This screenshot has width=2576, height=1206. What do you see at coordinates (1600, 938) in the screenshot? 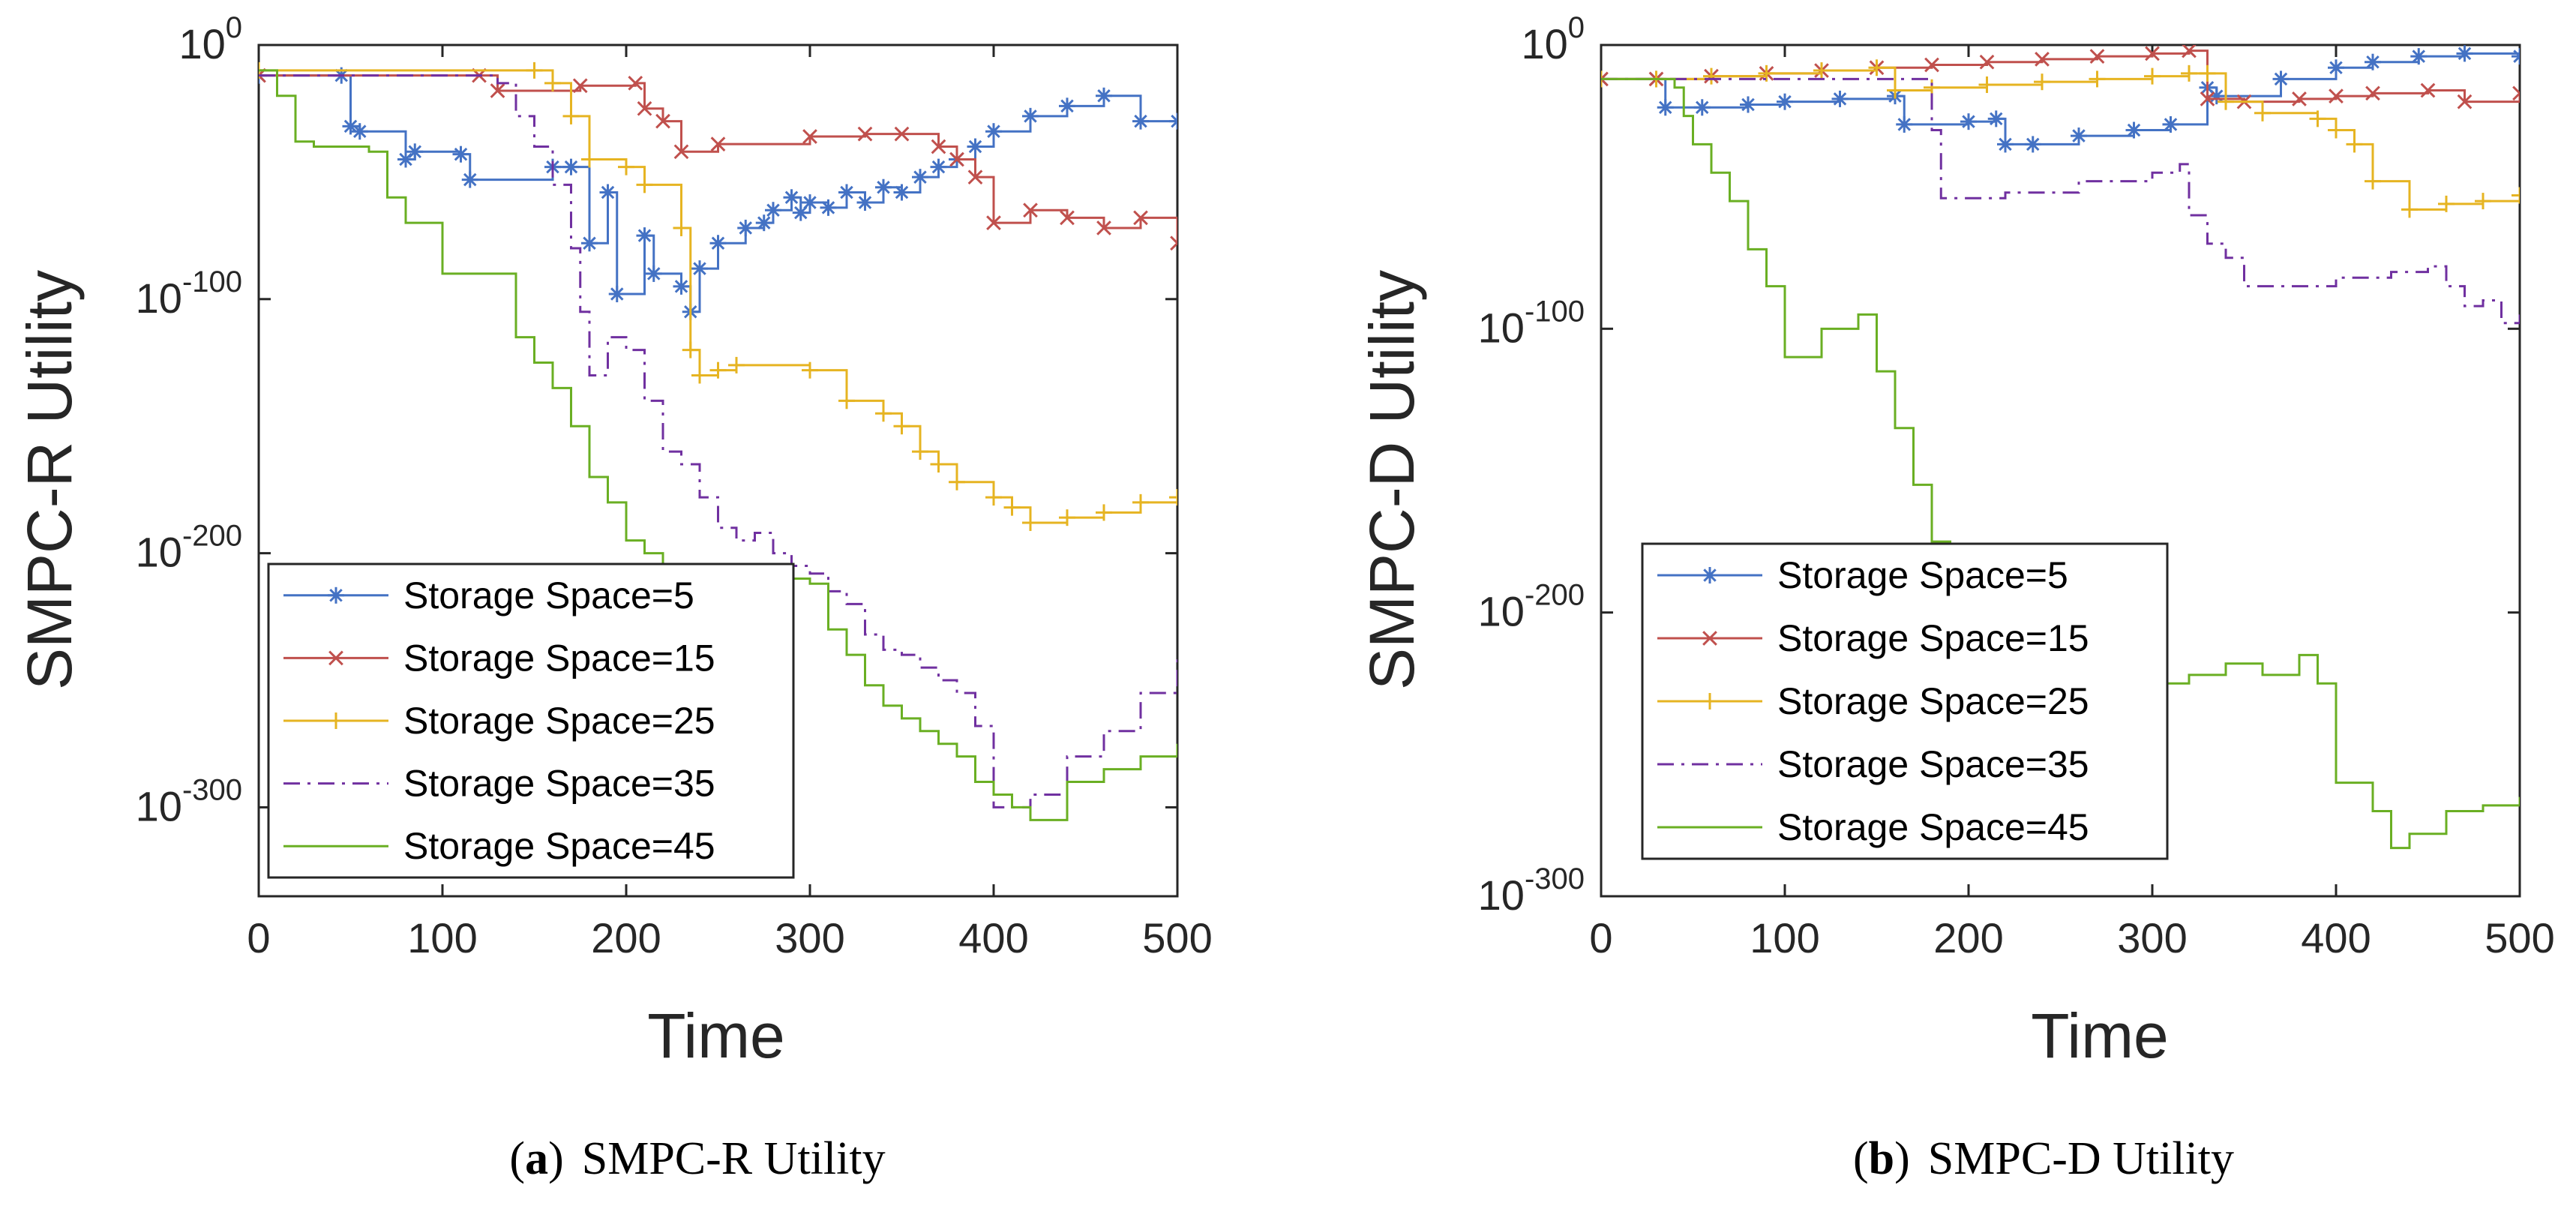
I see `x-tick-label: 0` at bounding box center [1600, 938].